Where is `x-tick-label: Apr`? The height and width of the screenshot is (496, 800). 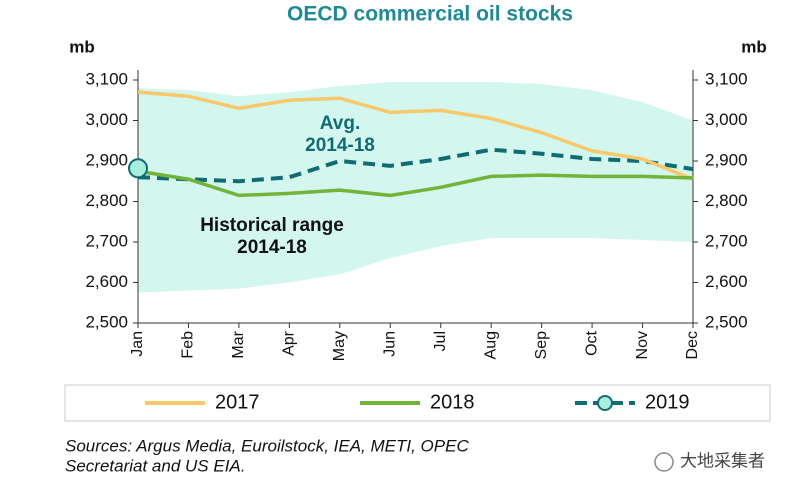 x-tick-label: Apr is located at coordinates (289, 343).